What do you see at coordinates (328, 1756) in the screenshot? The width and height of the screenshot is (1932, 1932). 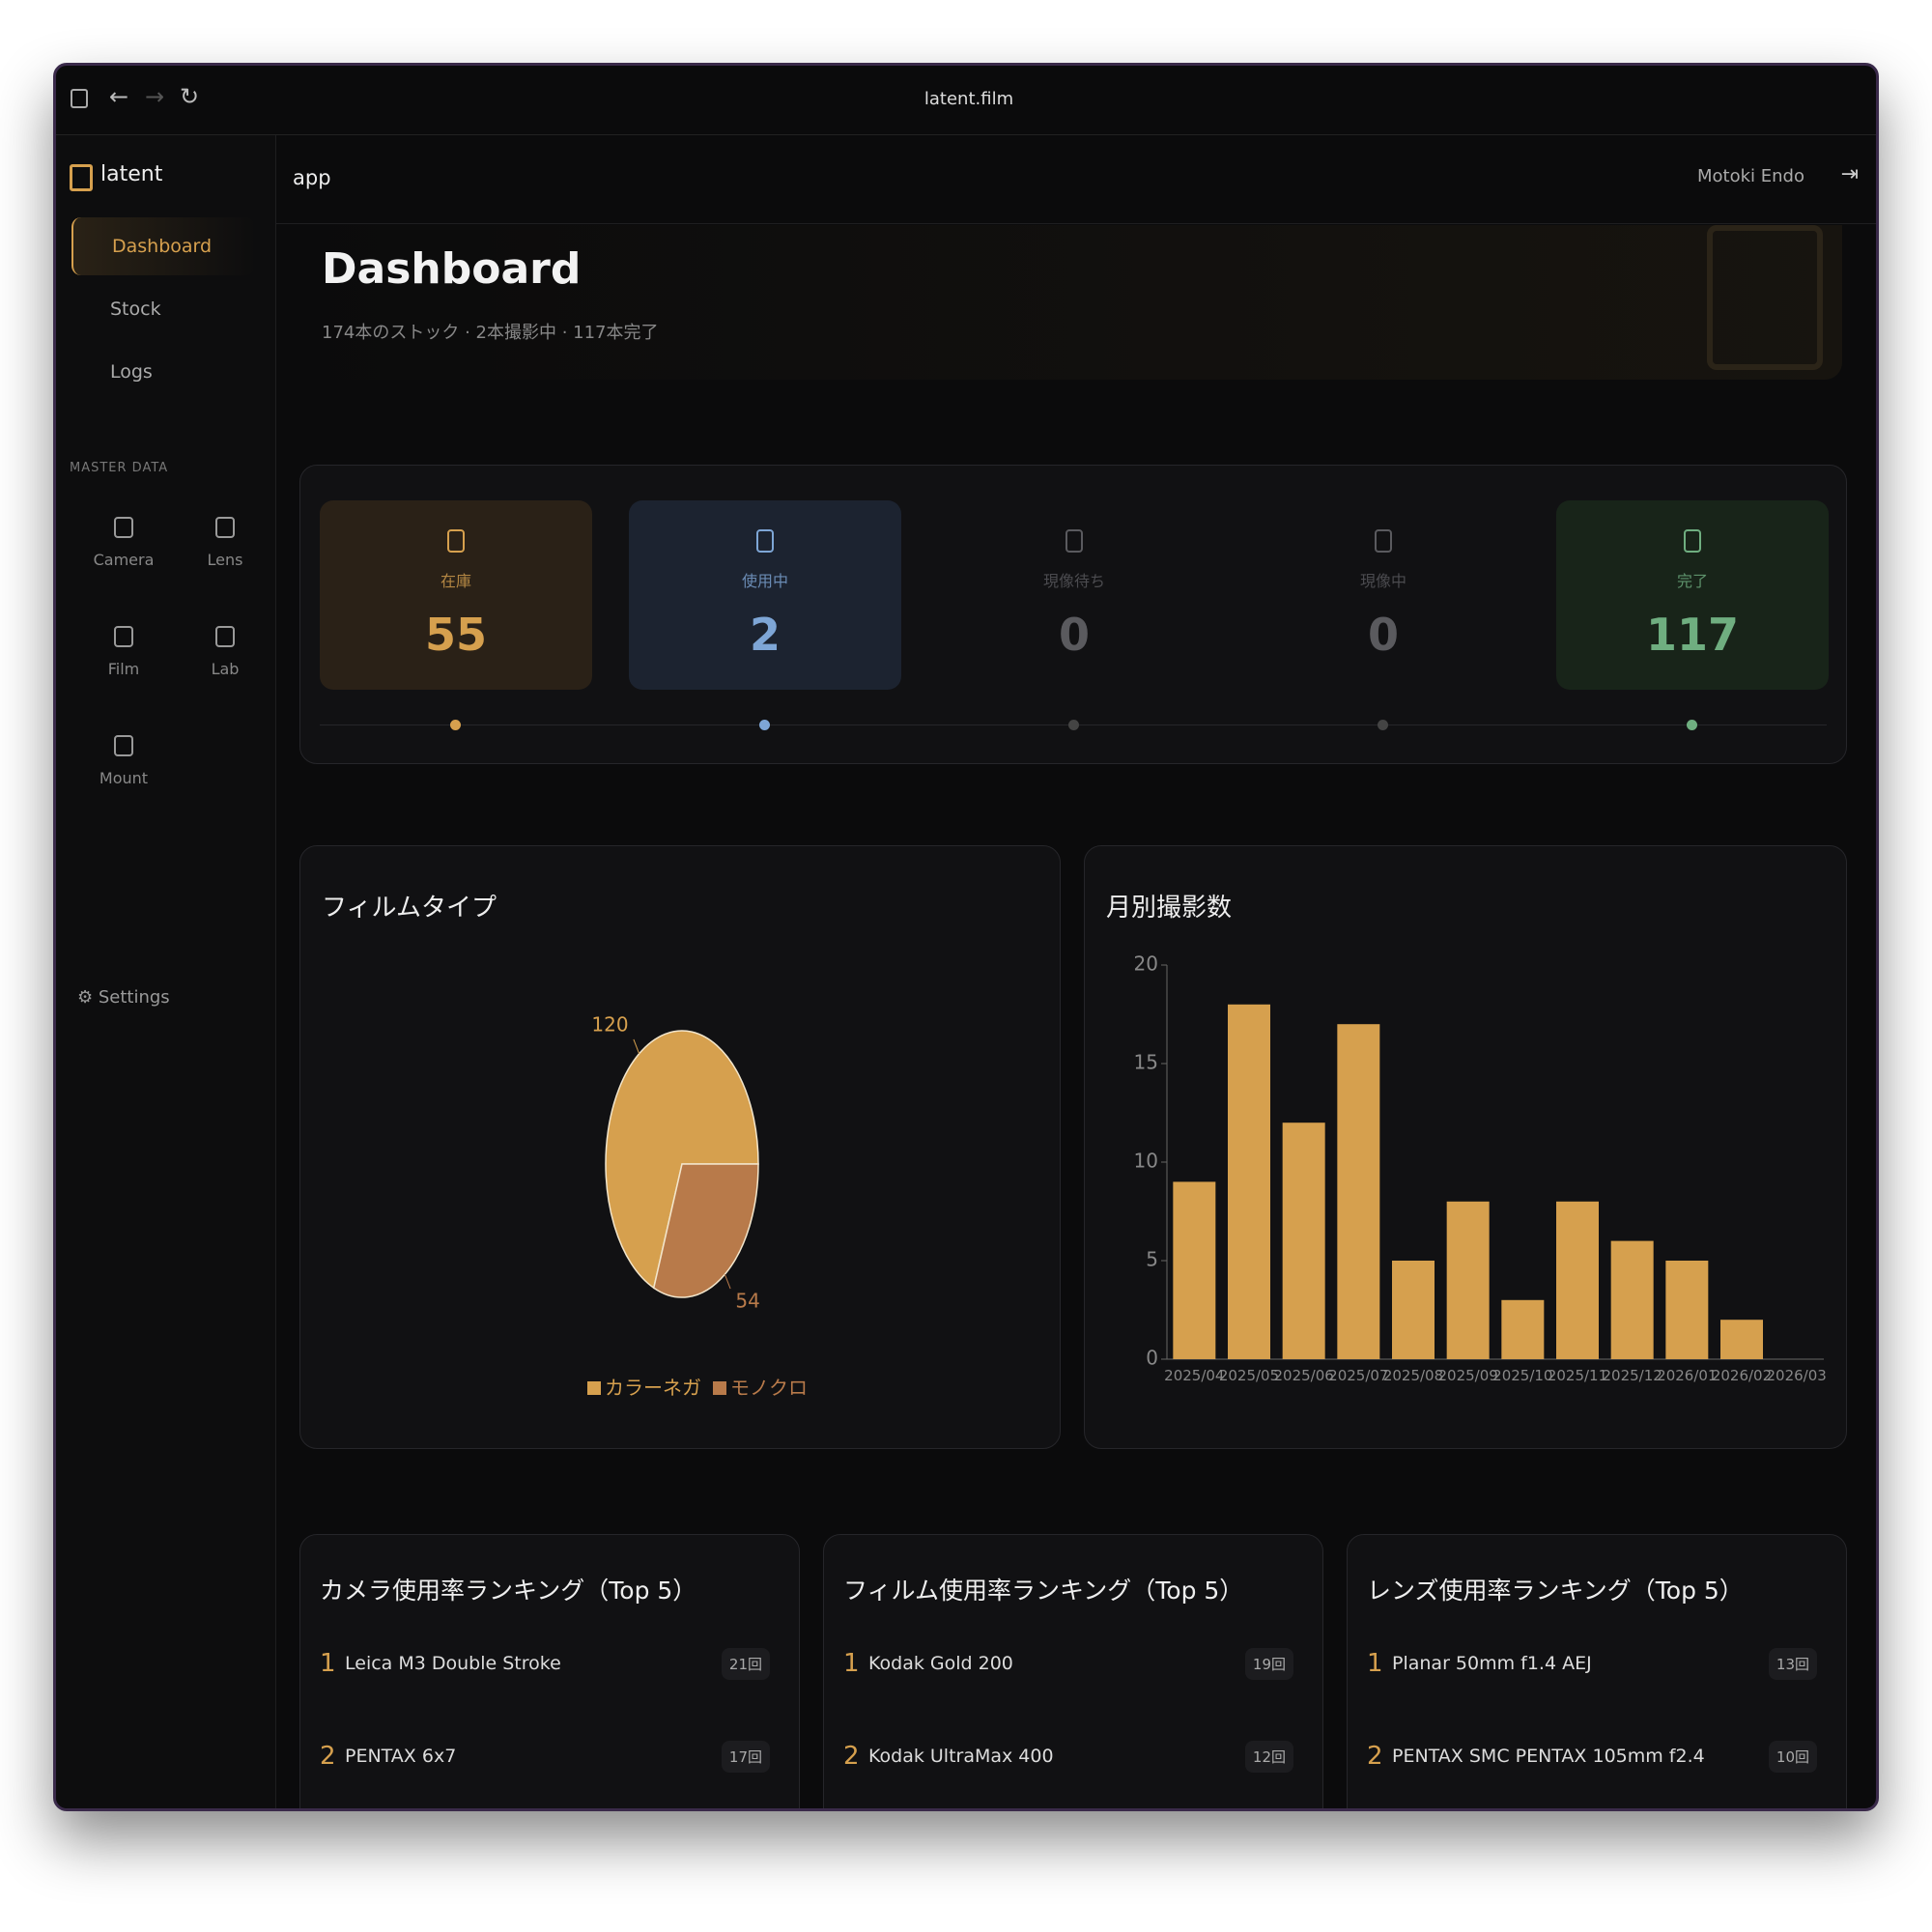 I see `ranking-rank: 2` at bounding box center [328, 1756].